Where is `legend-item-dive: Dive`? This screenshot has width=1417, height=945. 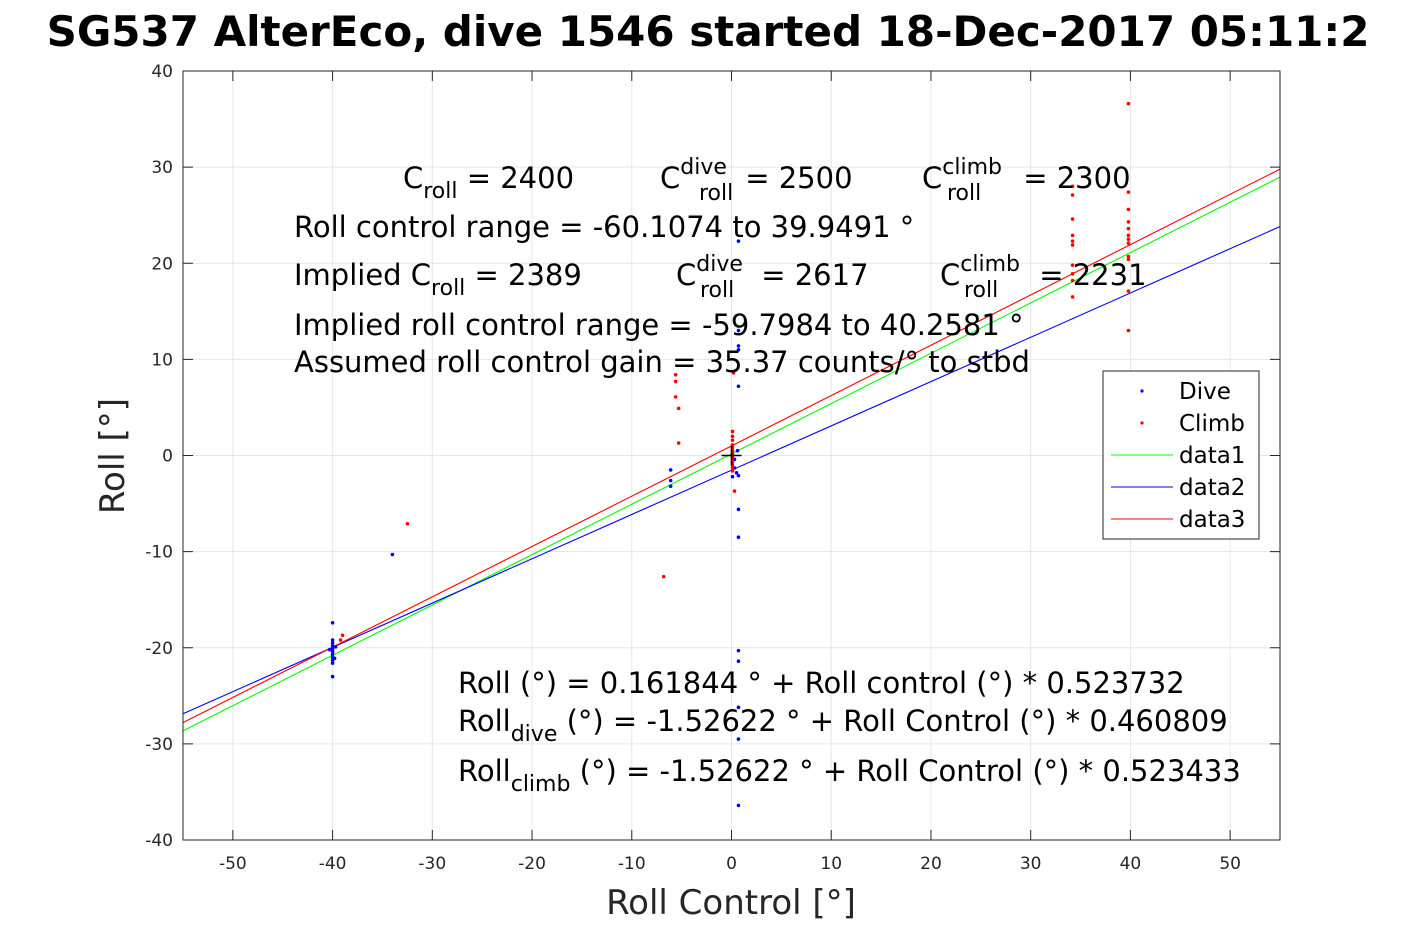
legend-item-dive: Dive is located at coordinates (1185, 392).